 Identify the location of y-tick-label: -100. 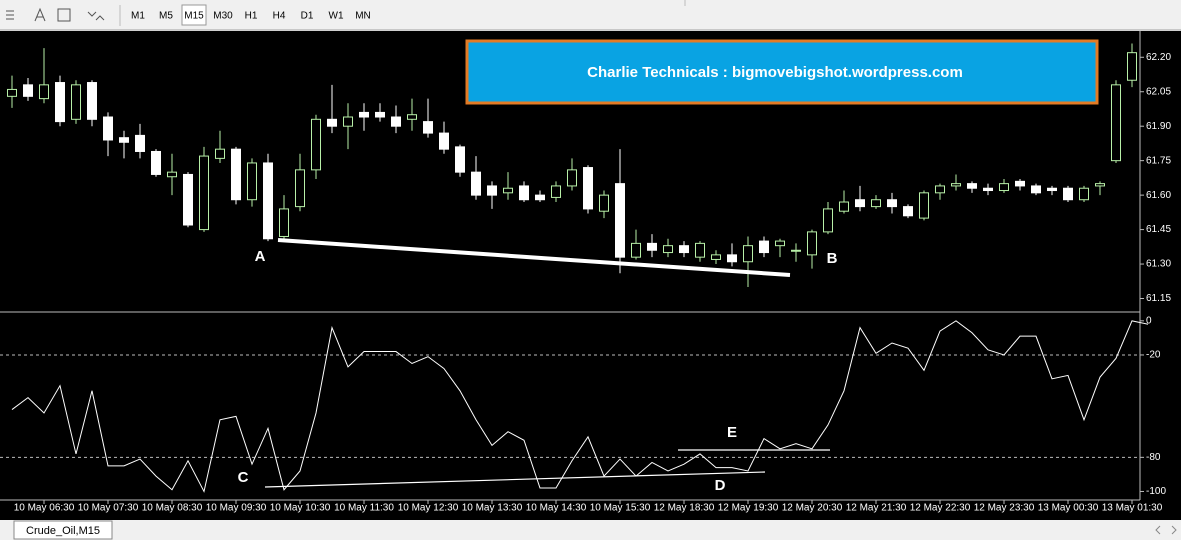
(1156, 491).